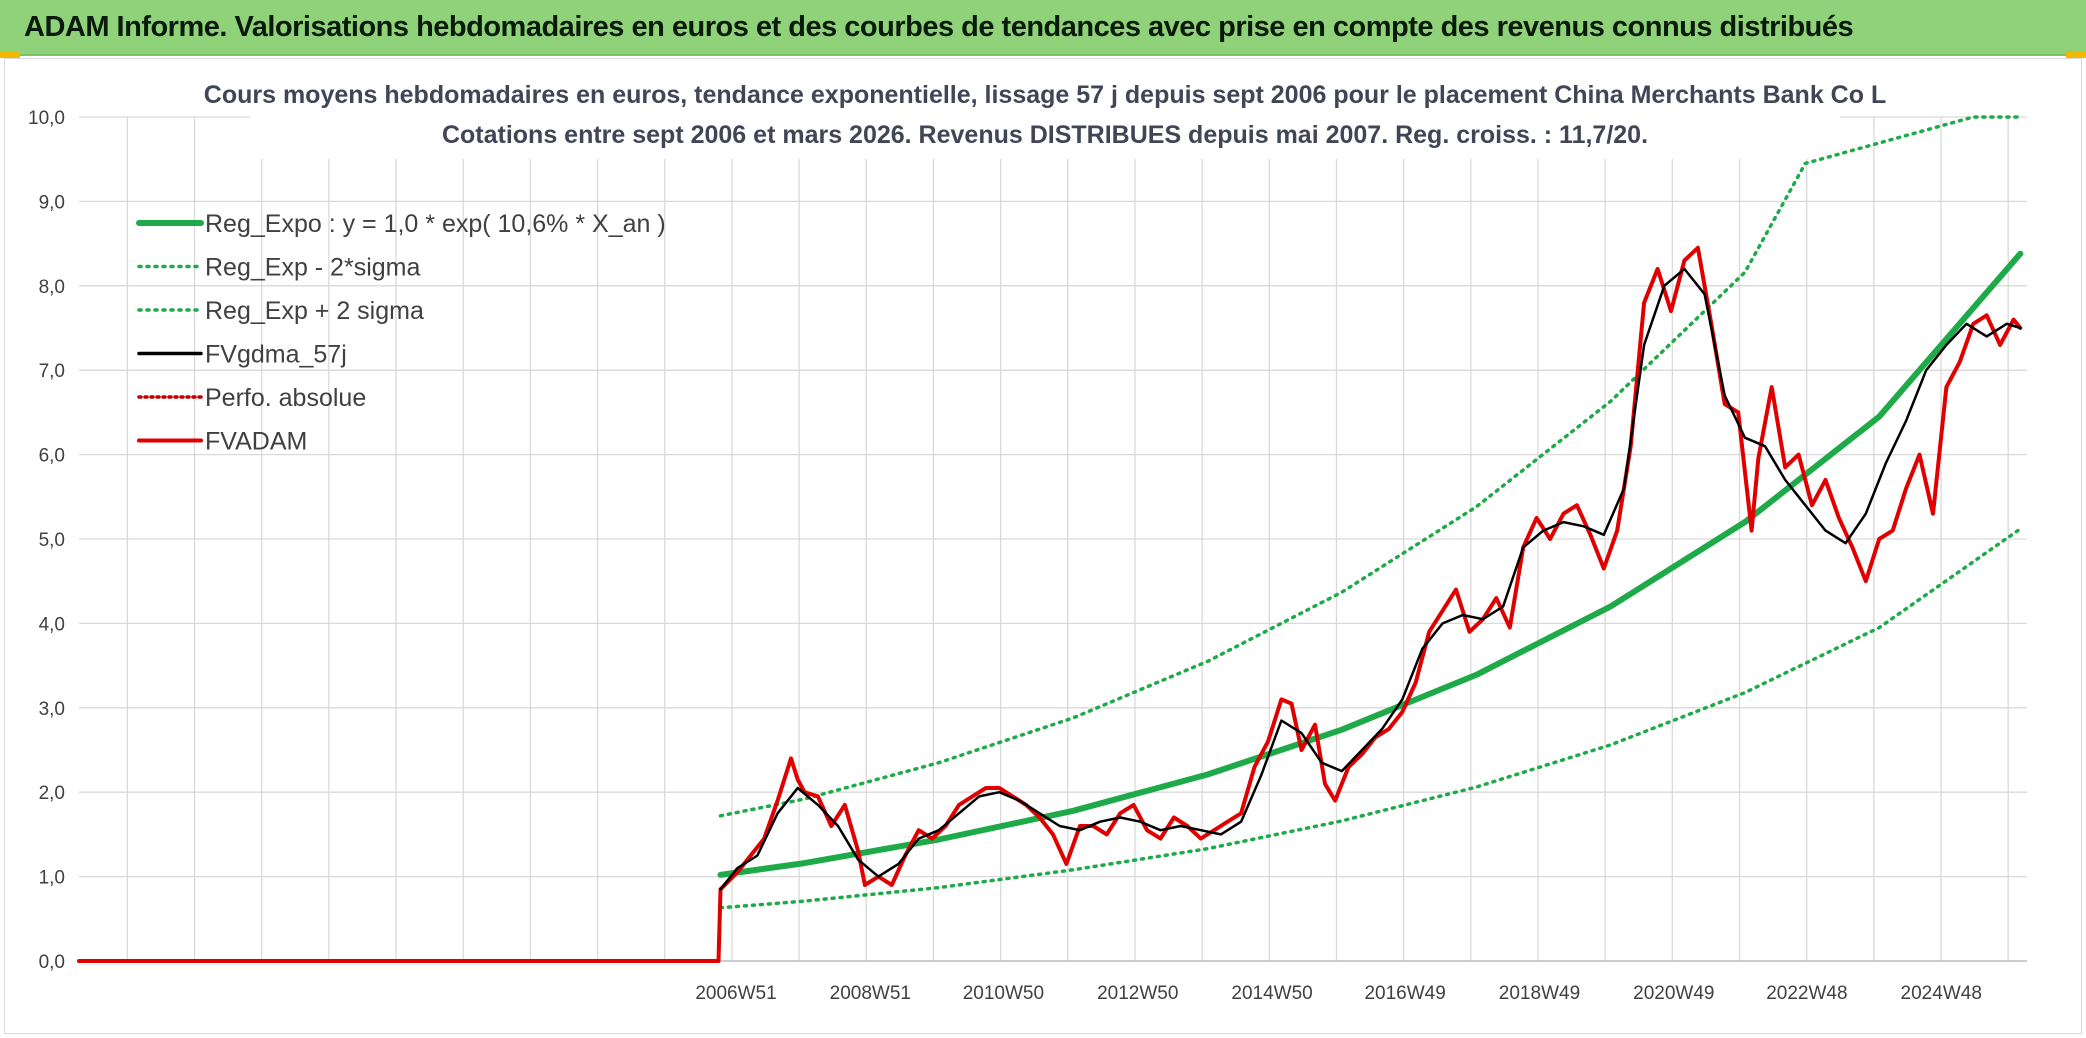 The image size is (2086, 1038). What do you see at coordinates (870, 993) in the screenshot?
I see `x-tick-label: 2008W51` at bounding box center [870, 993].